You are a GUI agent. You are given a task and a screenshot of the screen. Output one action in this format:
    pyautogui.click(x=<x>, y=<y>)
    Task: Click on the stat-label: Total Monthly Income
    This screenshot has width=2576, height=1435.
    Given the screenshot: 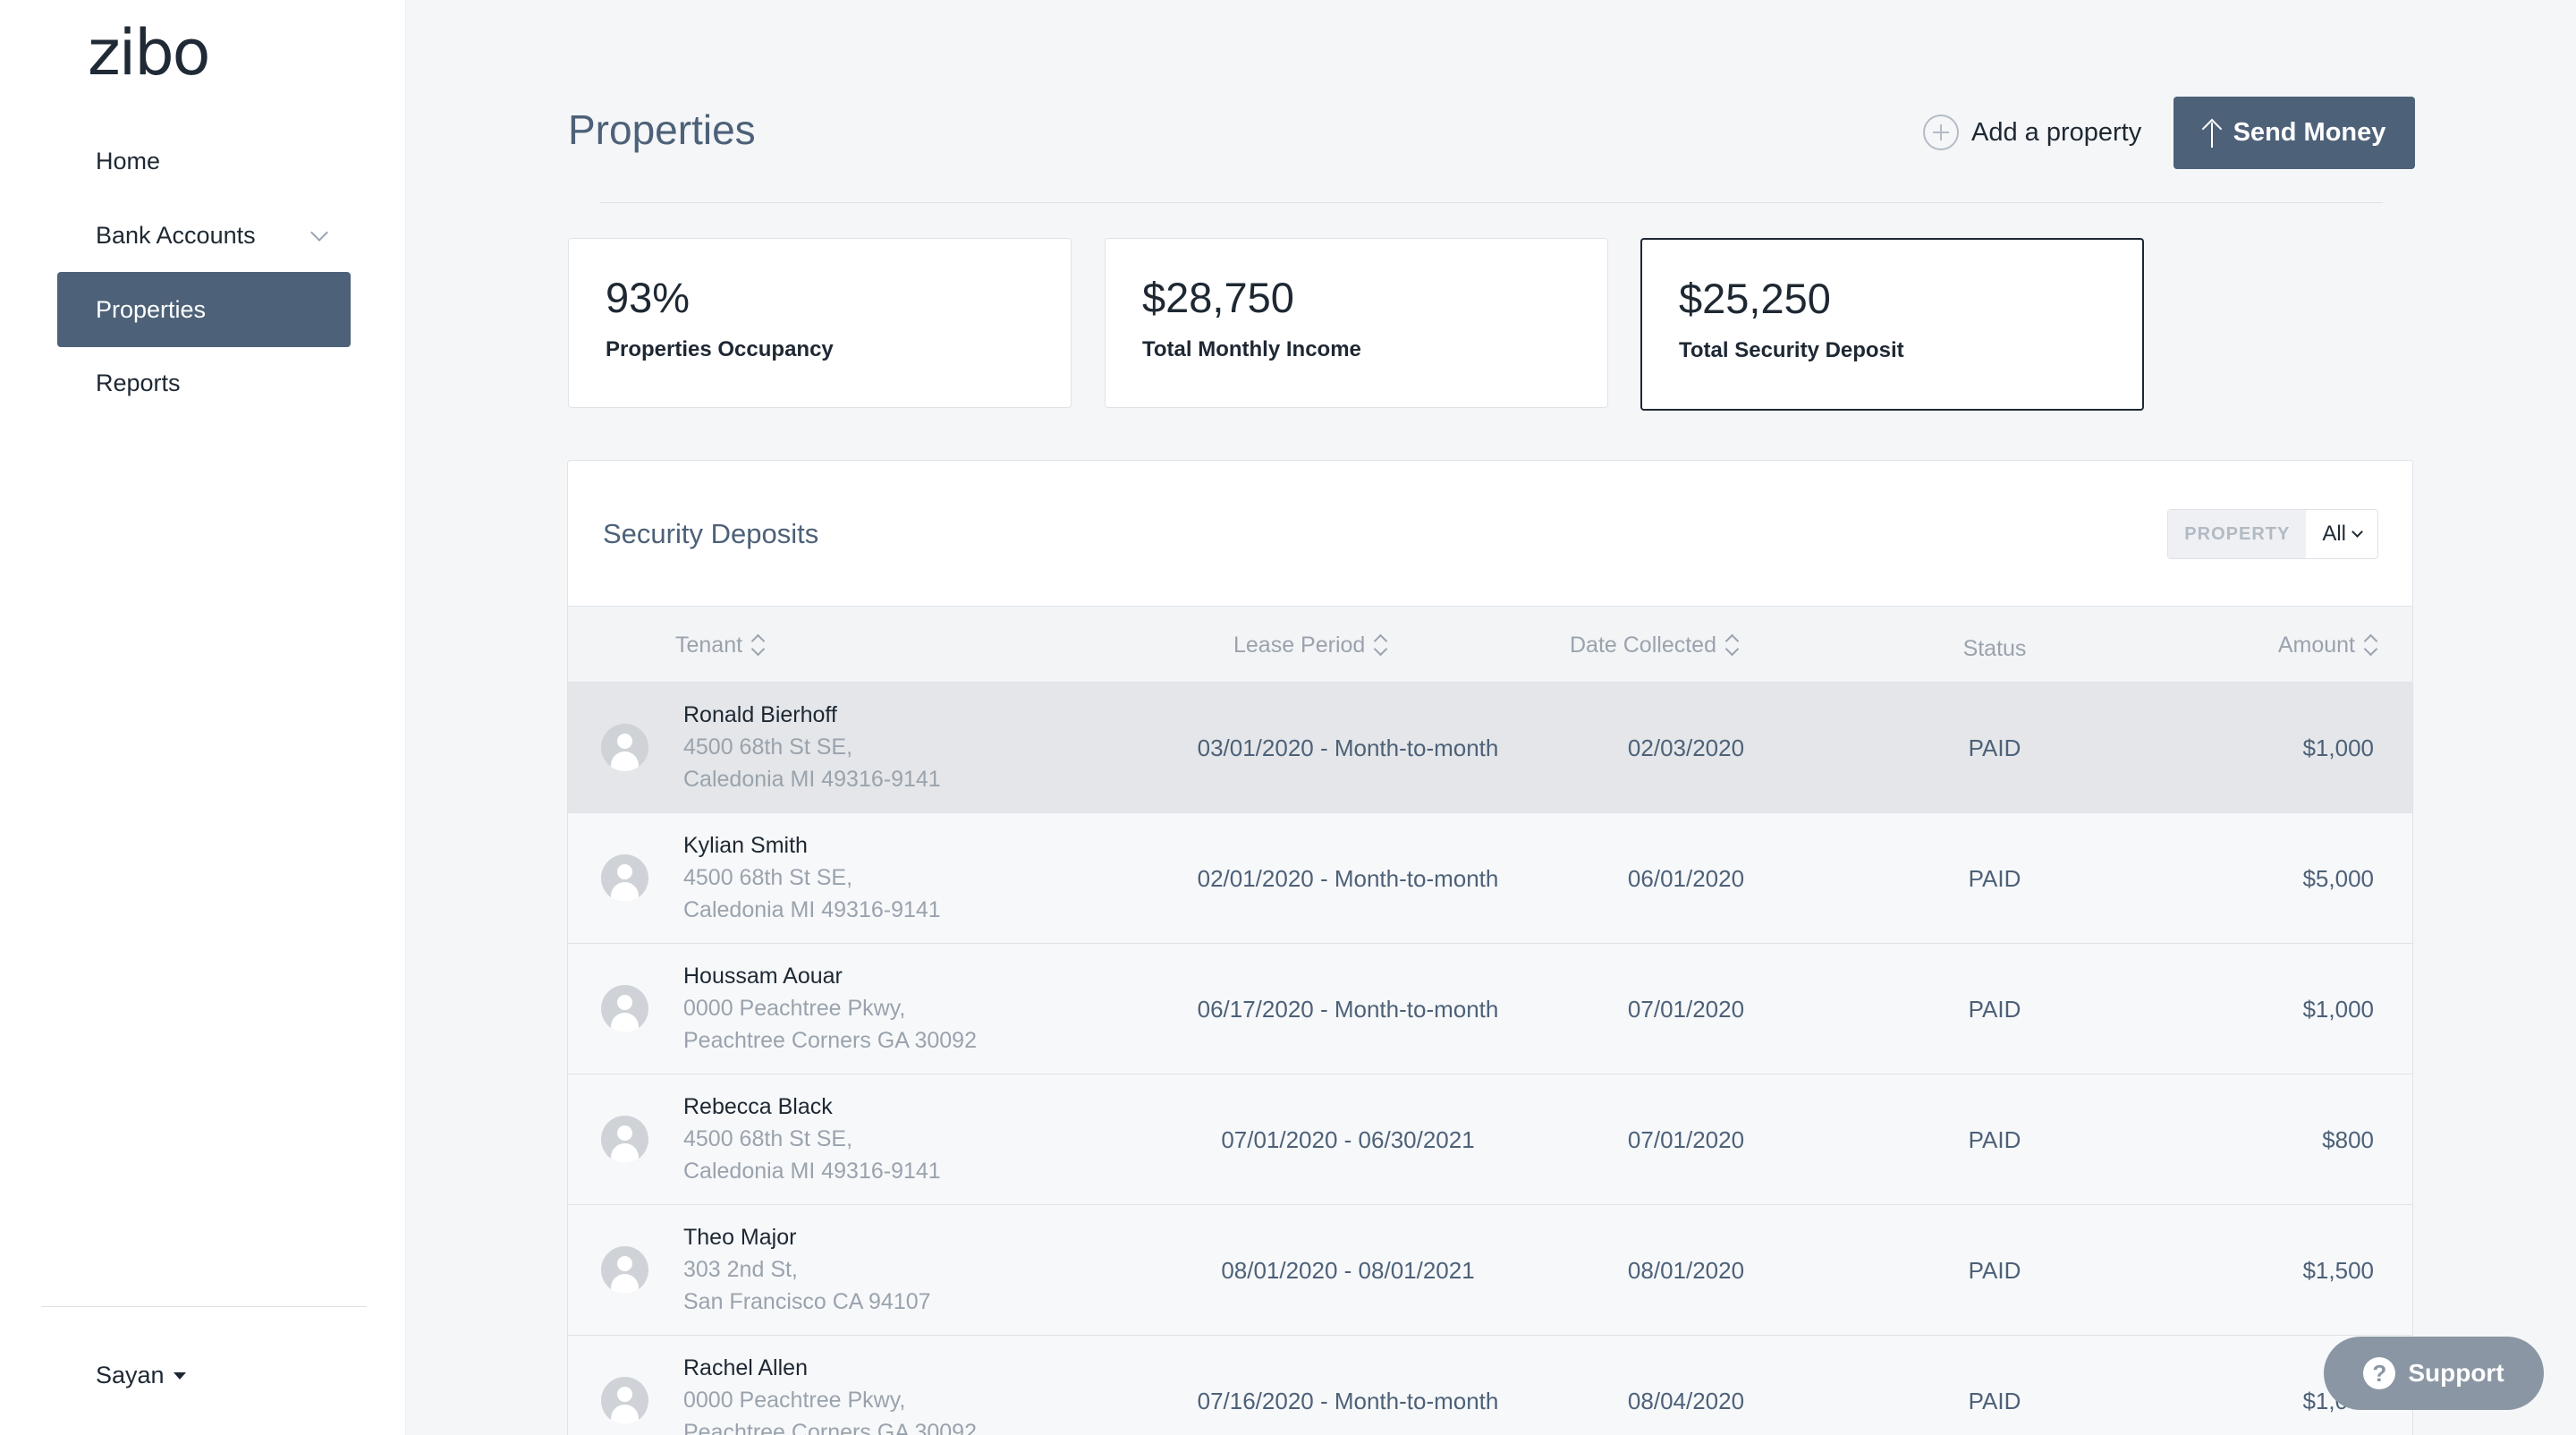 What is the action you would take?
    pyautogui.click(x=1251, y=348)
    